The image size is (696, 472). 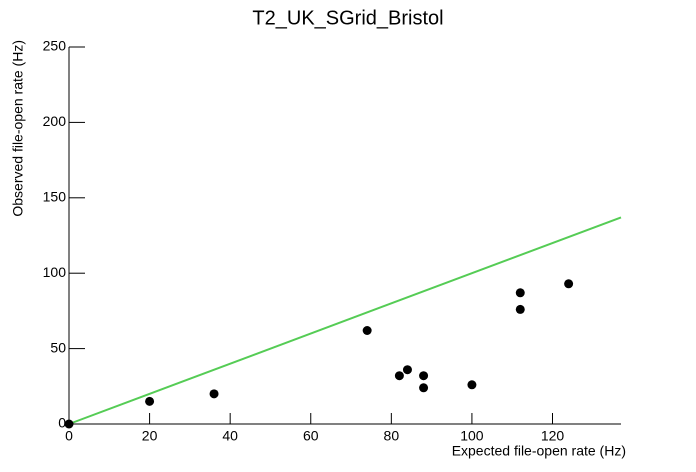 I want to click on x-tick-label: 0, so click(x=69, y=436).